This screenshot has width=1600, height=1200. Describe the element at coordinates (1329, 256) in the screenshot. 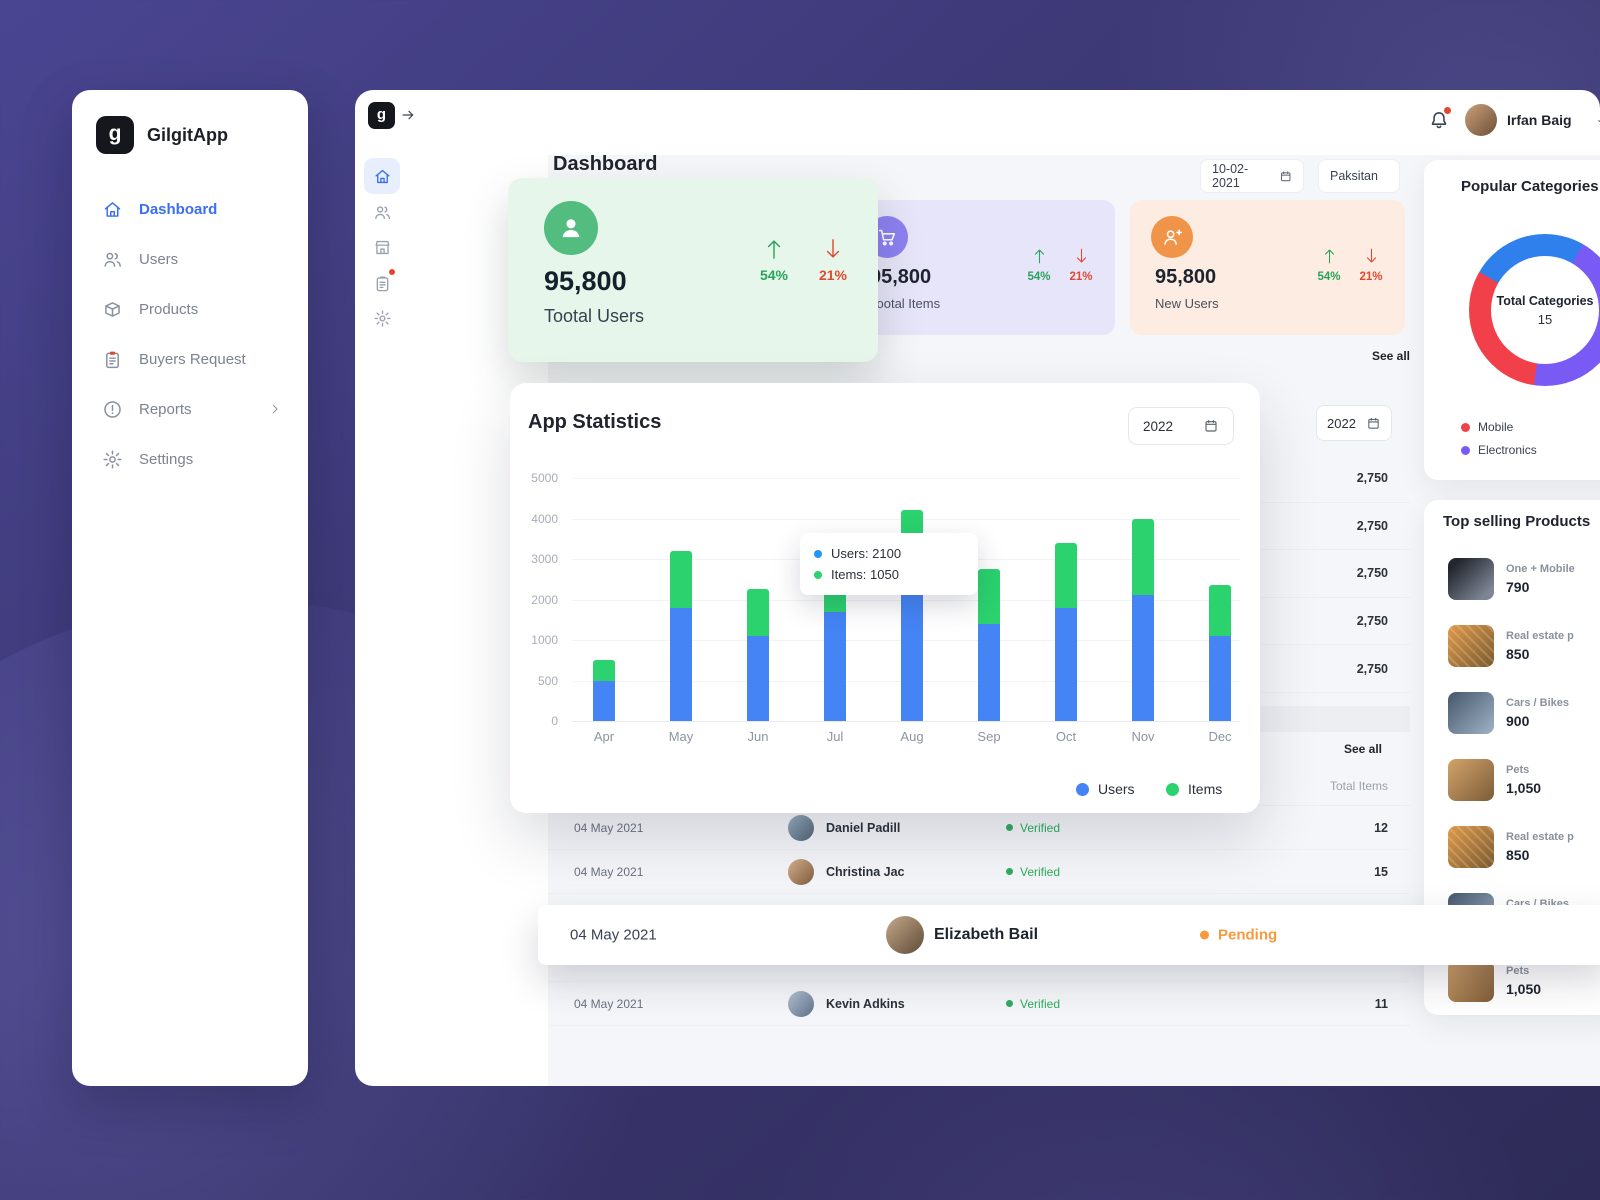

I see `arrow-up-icon` at that location.